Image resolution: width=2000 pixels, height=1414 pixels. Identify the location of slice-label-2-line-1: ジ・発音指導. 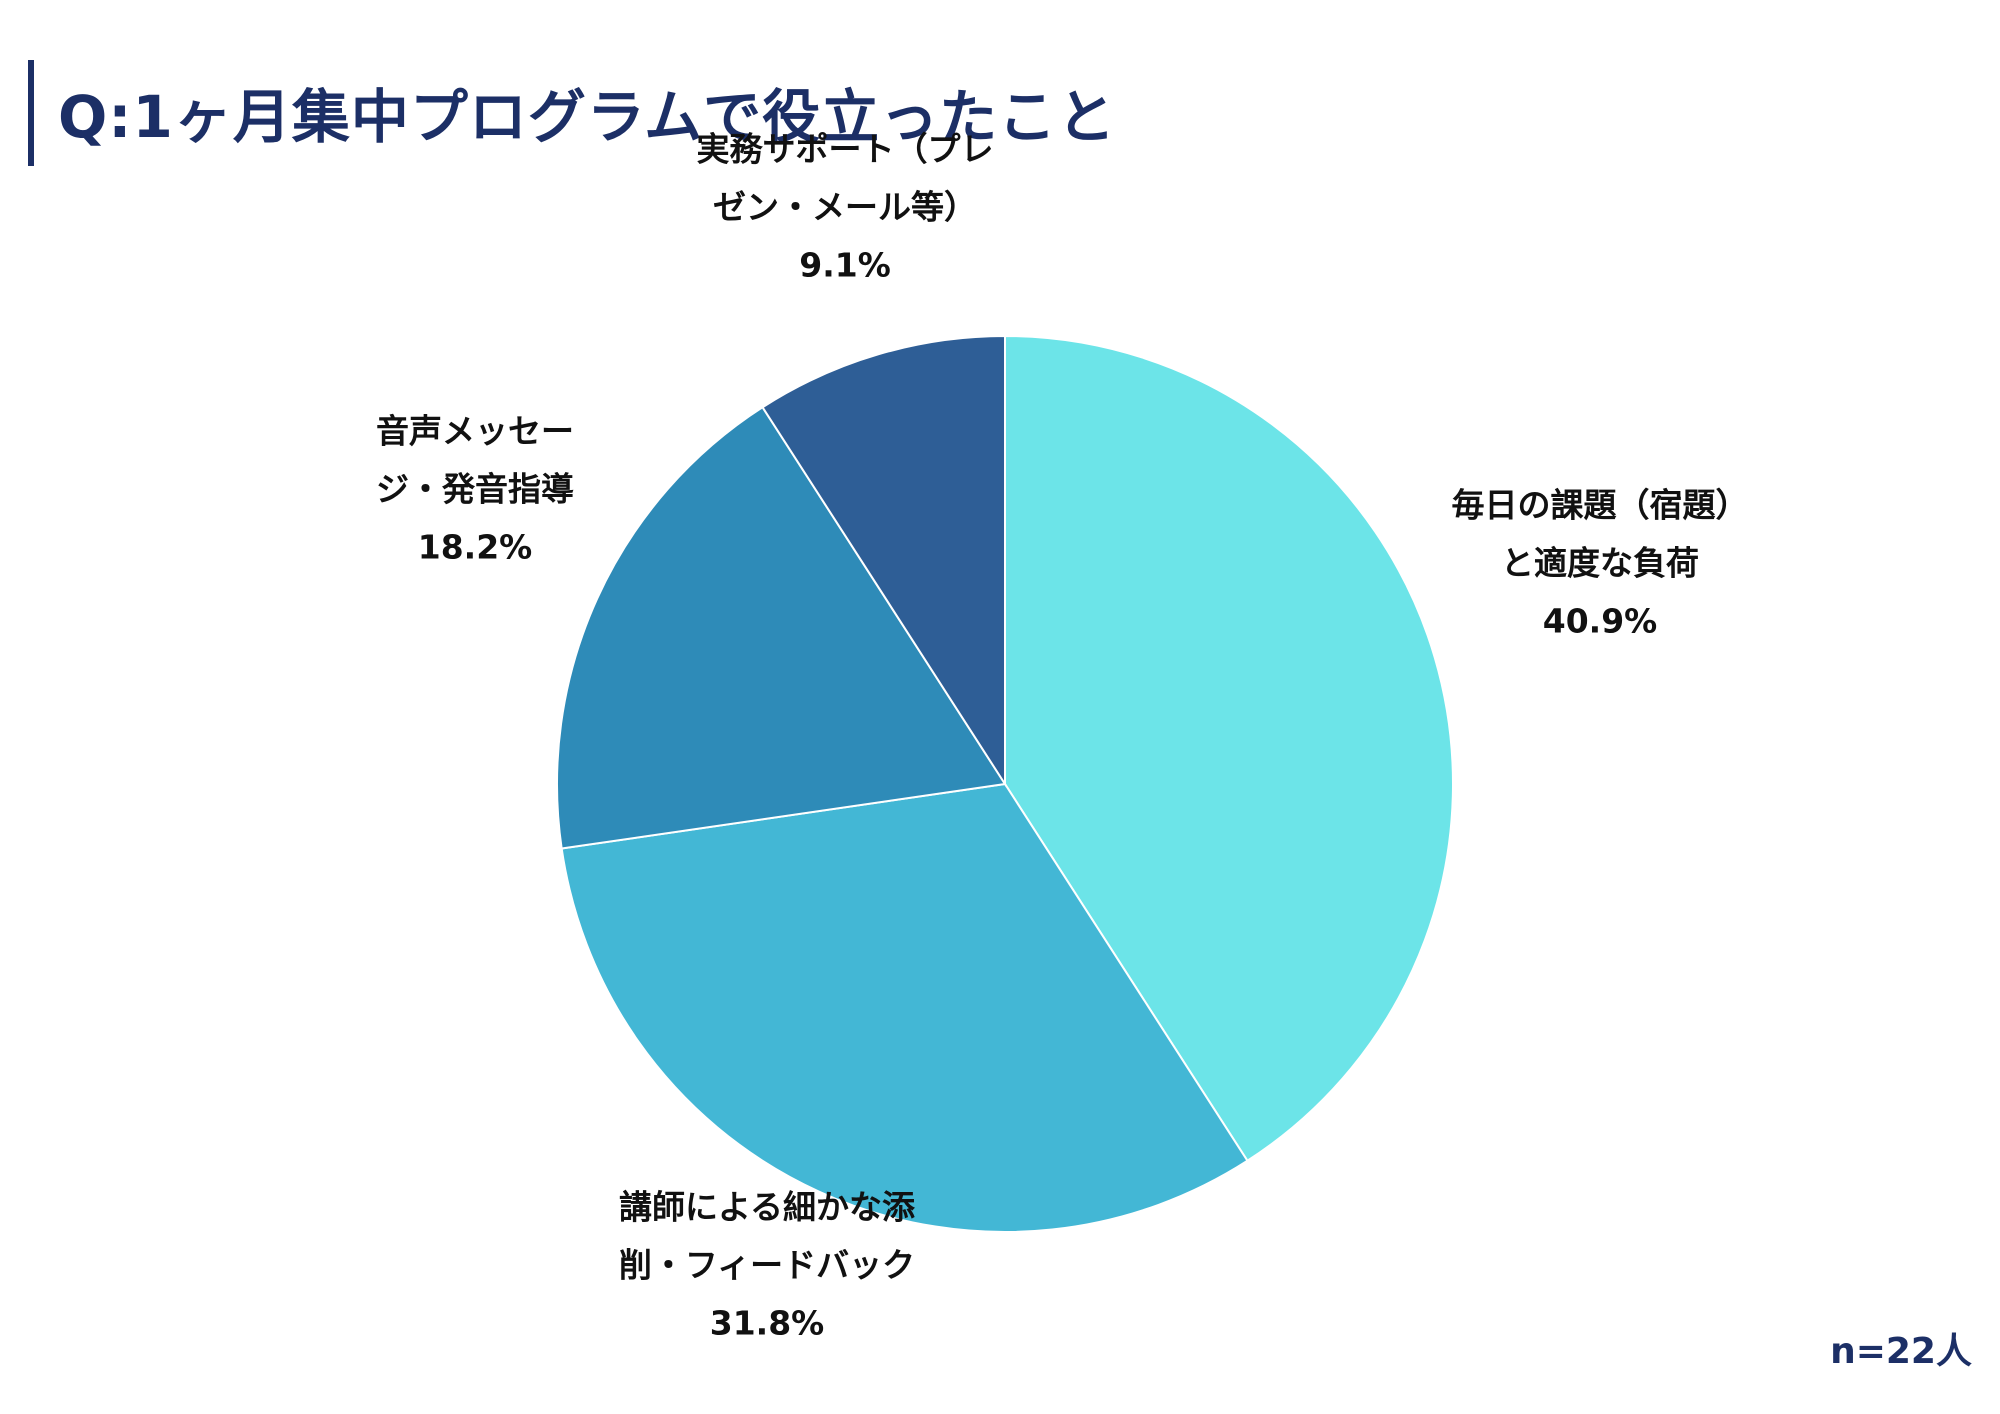
(475, 489).